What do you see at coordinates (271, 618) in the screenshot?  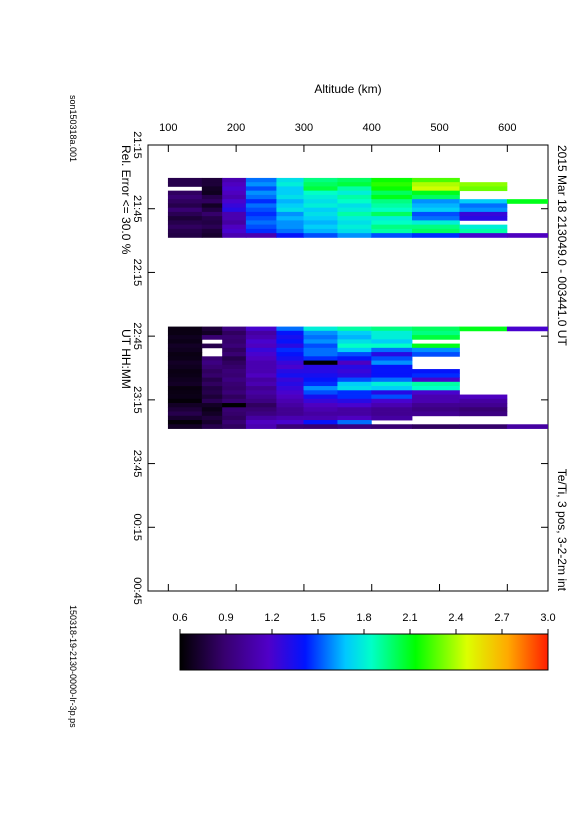 I see `colorbar-tick-label: 1.2` at bounding box center [271, 618].